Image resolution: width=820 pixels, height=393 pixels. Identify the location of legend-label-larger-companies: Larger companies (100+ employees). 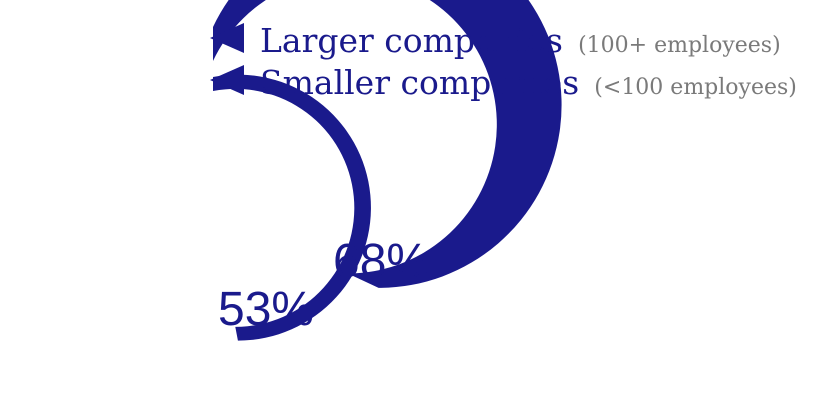
(520, 40).